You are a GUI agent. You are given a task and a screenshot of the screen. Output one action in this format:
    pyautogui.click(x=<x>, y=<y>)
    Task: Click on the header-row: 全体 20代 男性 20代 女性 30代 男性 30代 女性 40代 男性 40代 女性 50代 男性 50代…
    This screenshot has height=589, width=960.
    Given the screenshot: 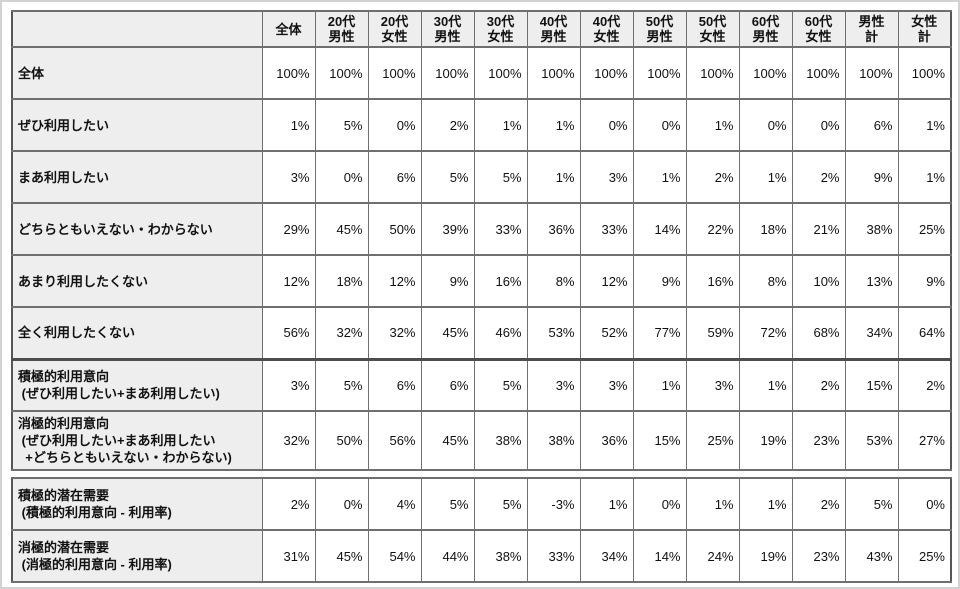 What is the action you would take?
    pyautogui.click(x=481, y=29)
    